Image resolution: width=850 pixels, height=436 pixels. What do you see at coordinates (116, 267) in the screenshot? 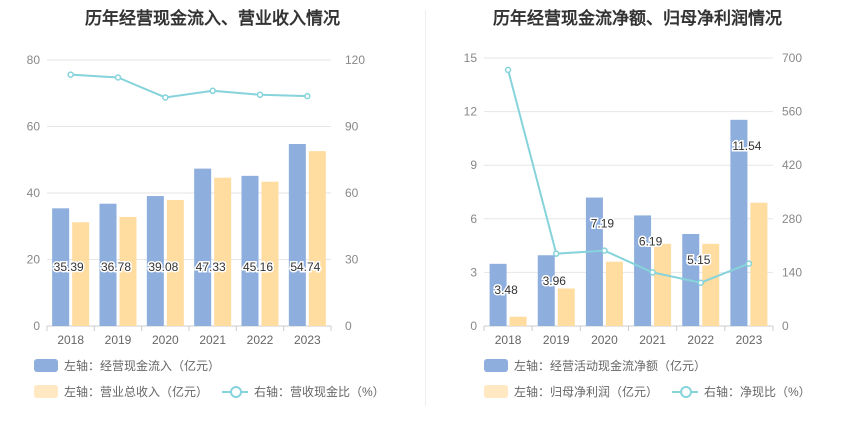
I see `bar-data-label: 36.78` at bounding box center [116, 267].